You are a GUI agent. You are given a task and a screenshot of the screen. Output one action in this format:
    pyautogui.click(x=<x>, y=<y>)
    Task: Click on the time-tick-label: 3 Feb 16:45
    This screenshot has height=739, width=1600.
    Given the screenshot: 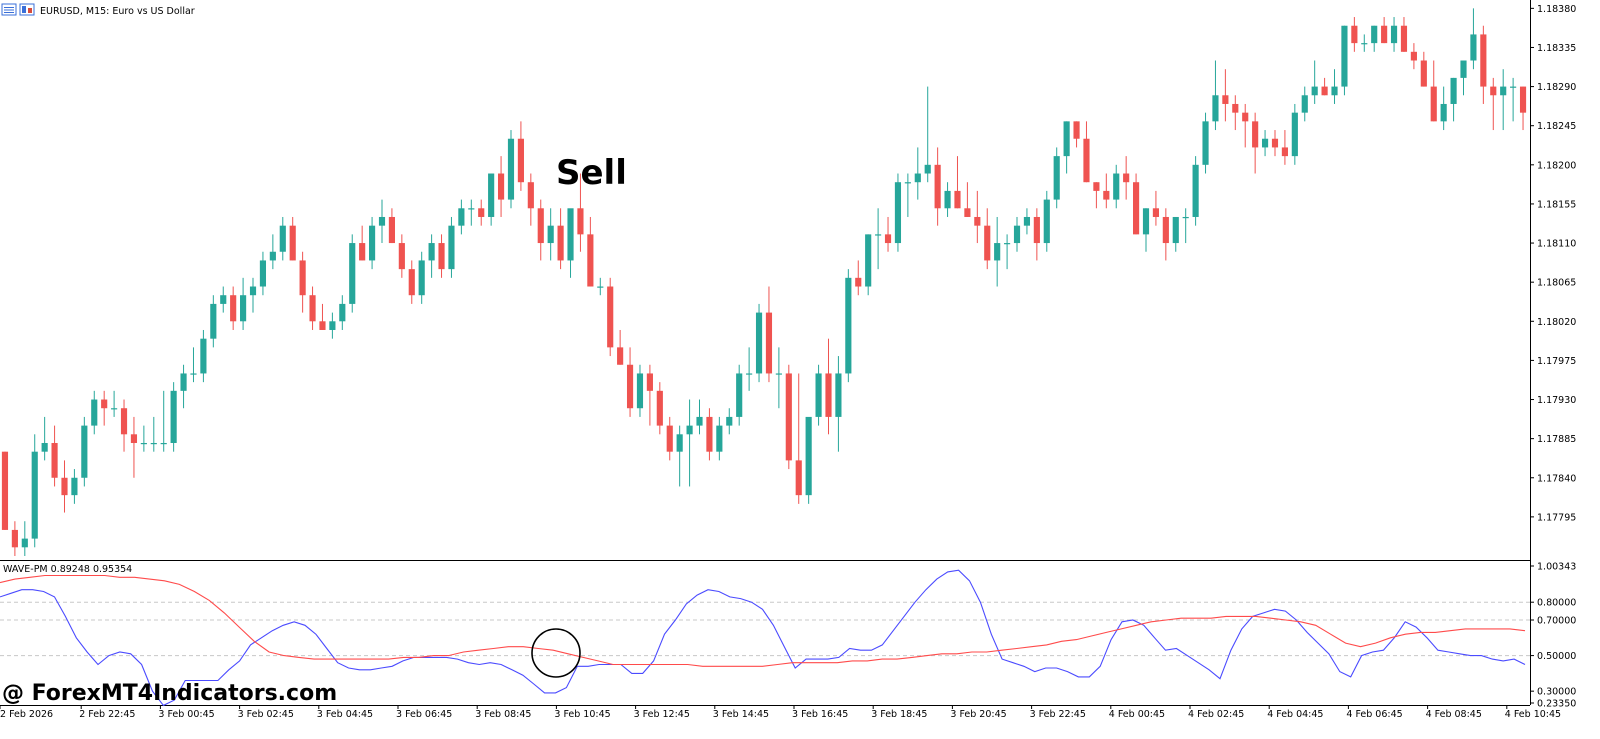 What is the action you would take?
    pyautogui.click(x=820, y=714)
    